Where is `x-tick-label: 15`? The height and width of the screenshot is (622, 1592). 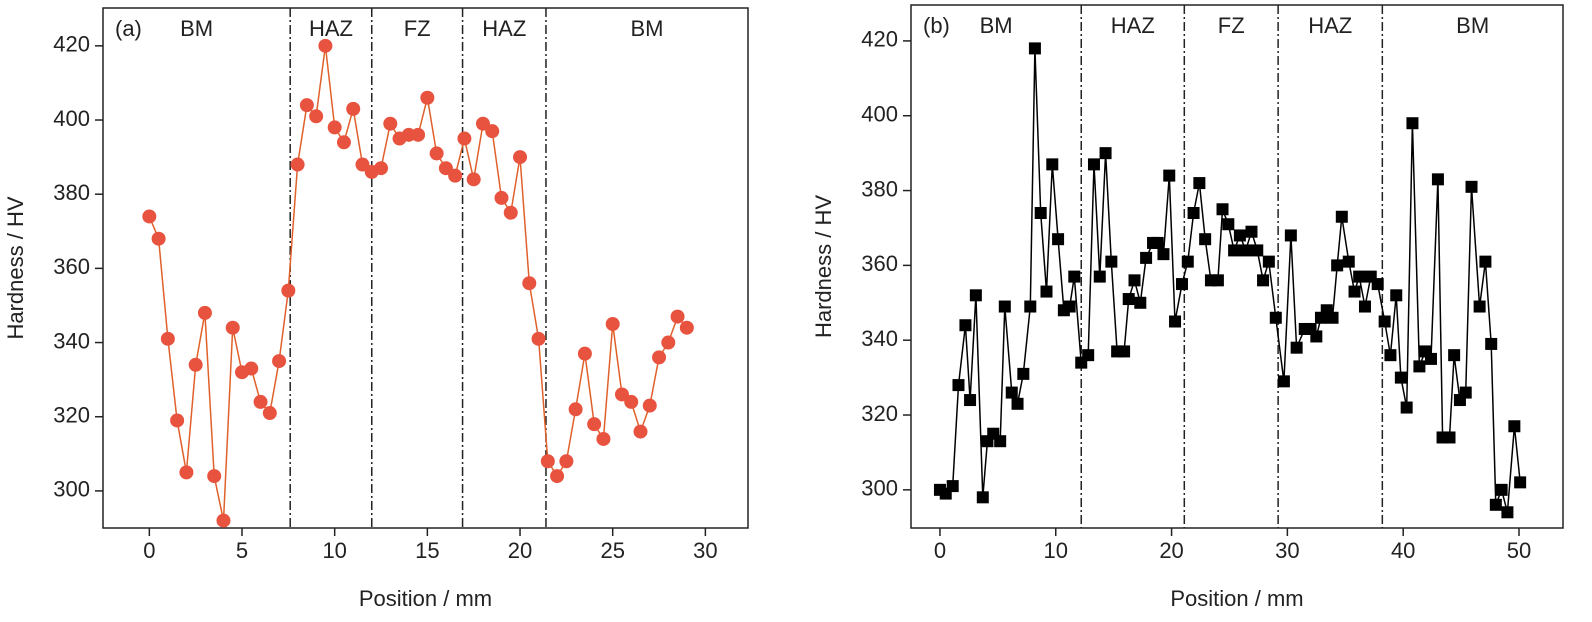
x-tick-label: 15 is located at coordinates (427, 550).